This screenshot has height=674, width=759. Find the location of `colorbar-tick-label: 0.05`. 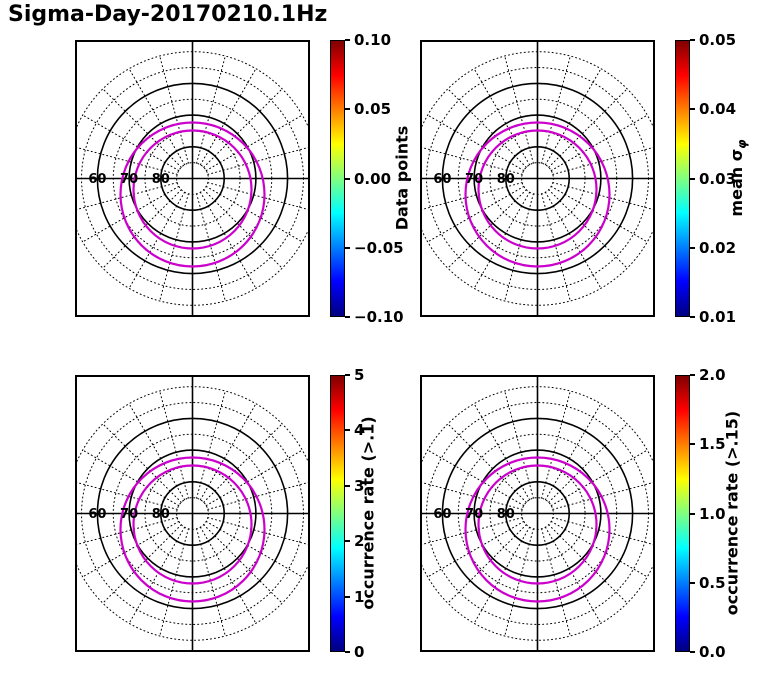

colorbar-tick-label: 0.05 is located at coordinates (718, 40).